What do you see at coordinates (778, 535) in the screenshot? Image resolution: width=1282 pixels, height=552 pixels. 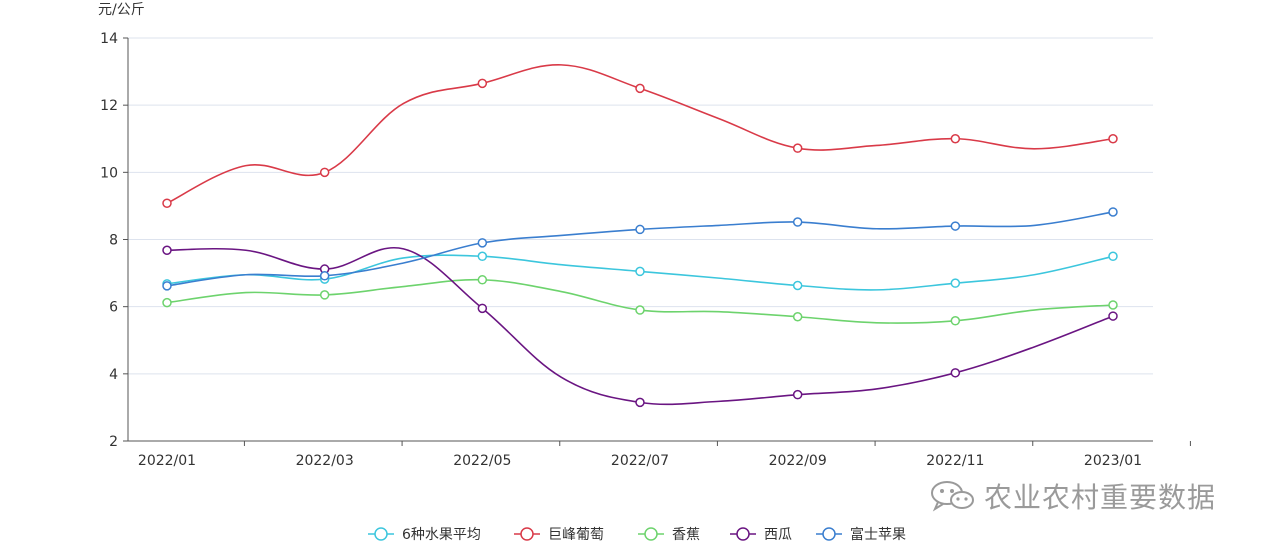 I see `legend-label: 西瓜` at bounding box center [778, 535].